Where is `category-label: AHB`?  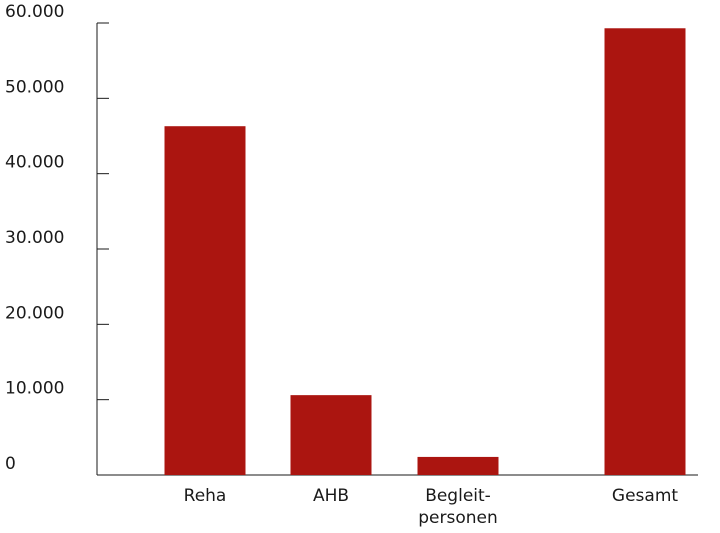
category-label: AHB is located at coordinates (331, 496).